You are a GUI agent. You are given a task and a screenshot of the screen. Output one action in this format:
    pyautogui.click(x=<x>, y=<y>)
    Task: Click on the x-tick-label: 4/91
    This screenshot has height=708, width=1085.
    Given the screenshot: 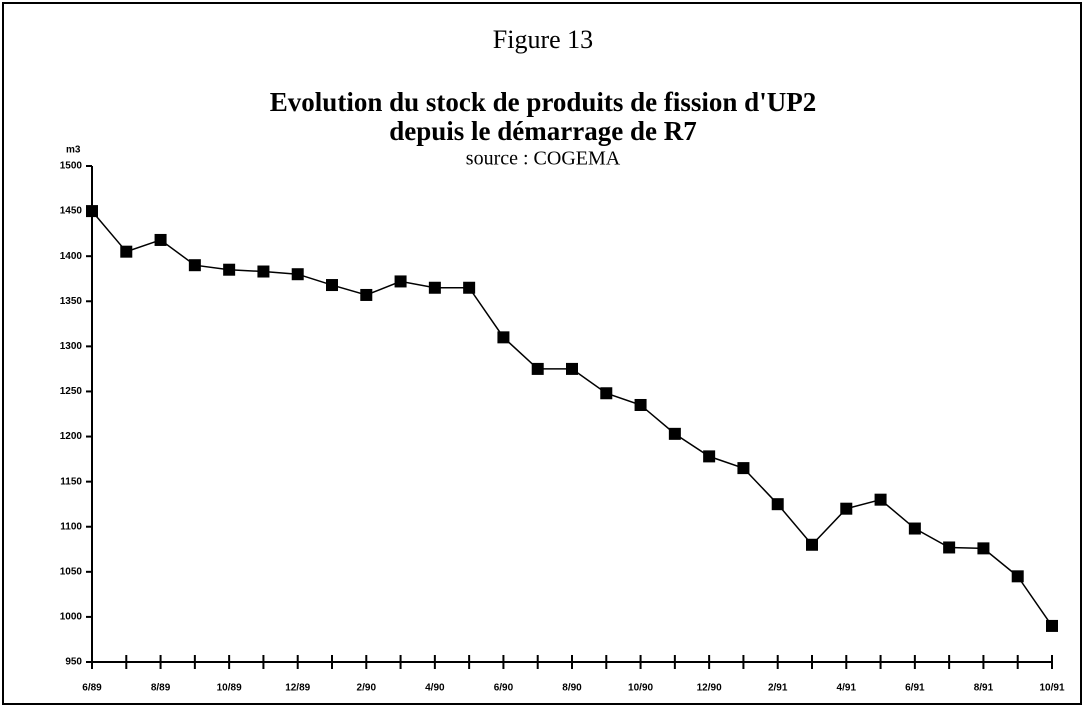 What is the action you would take?
    pyautogui.click(x=847, y=688)
    